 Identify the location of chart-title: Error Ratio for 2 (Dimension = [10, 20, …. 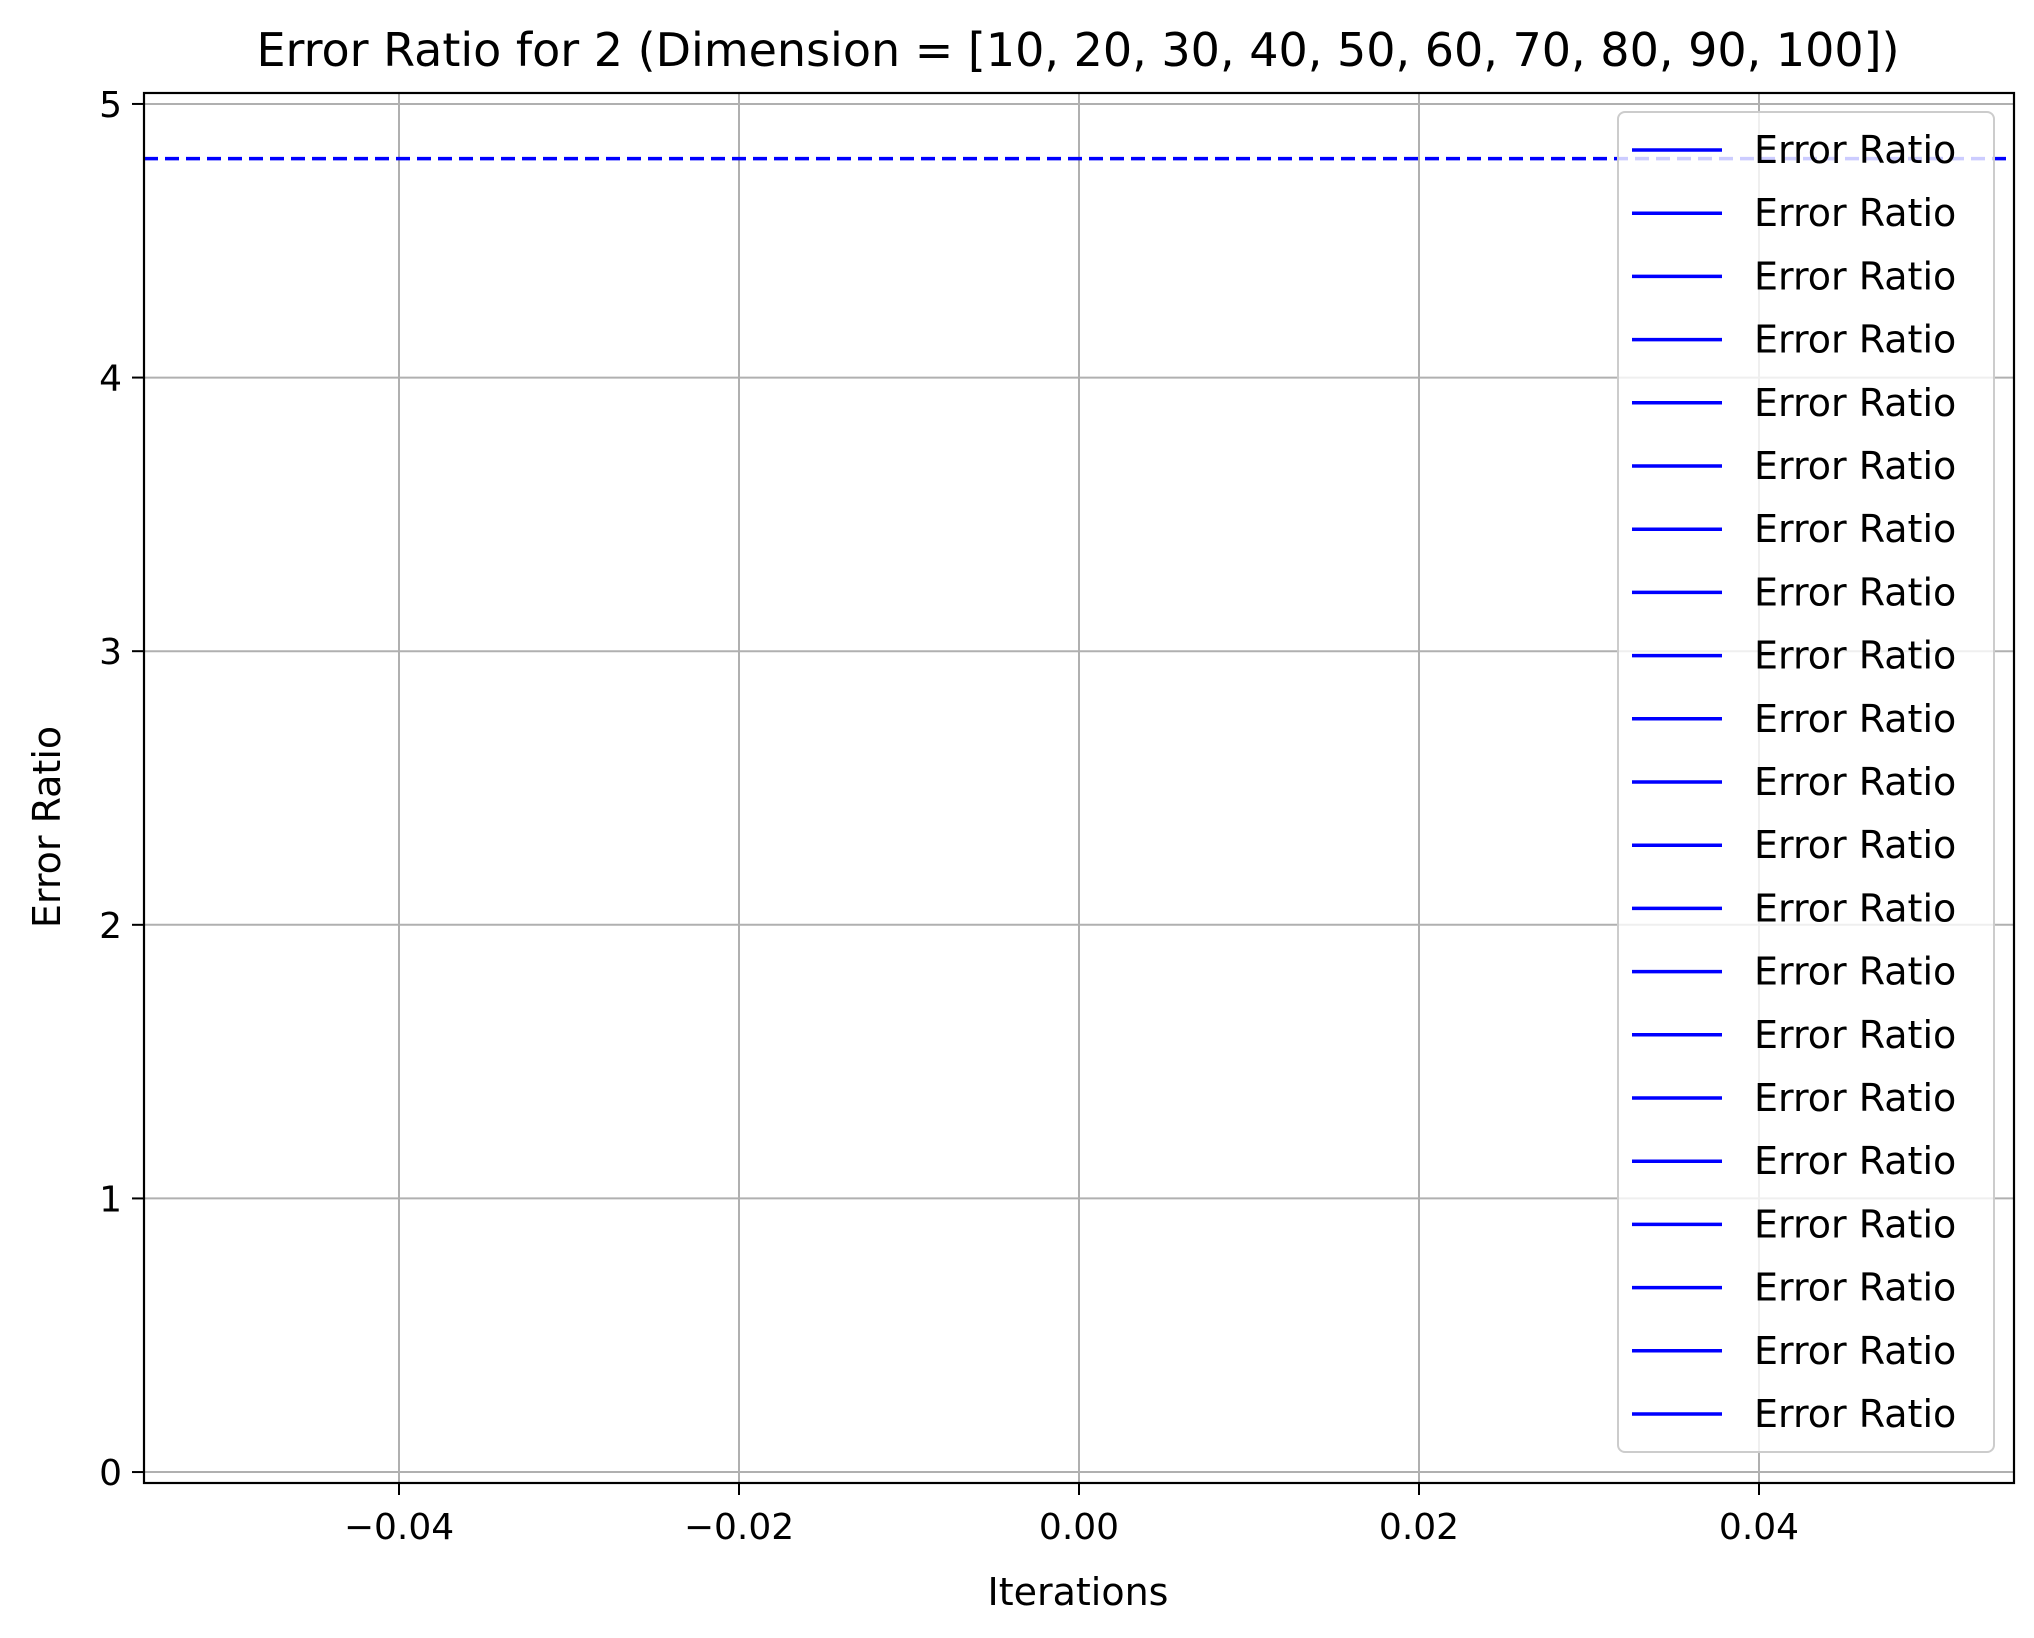
(1077, 50).